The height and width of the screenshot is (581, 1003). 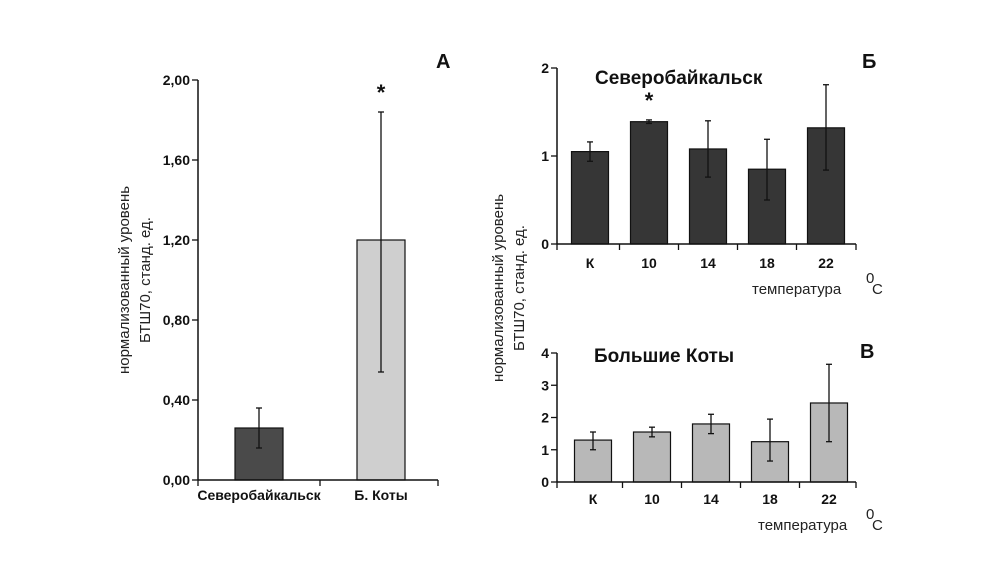 I want to click on panel-bc-ylabel-line2: БТШ70, станд. ед., so click(x=519, y=288).